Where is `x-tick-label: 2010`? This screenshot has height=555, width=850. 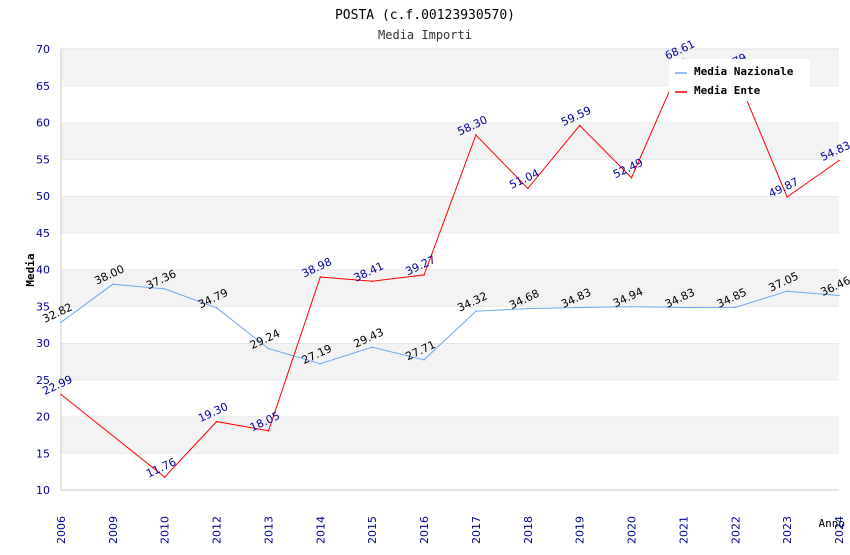
x-tick-label: 2010 is located at coordinates (165, 530).